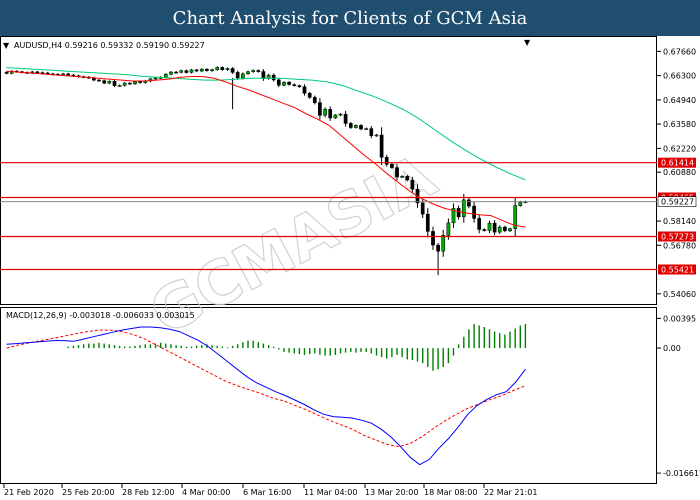 Image resolution: width=700 pixels, height=500 pixels. I want to click on level-label-1: 0.61414, so click(677, 163).